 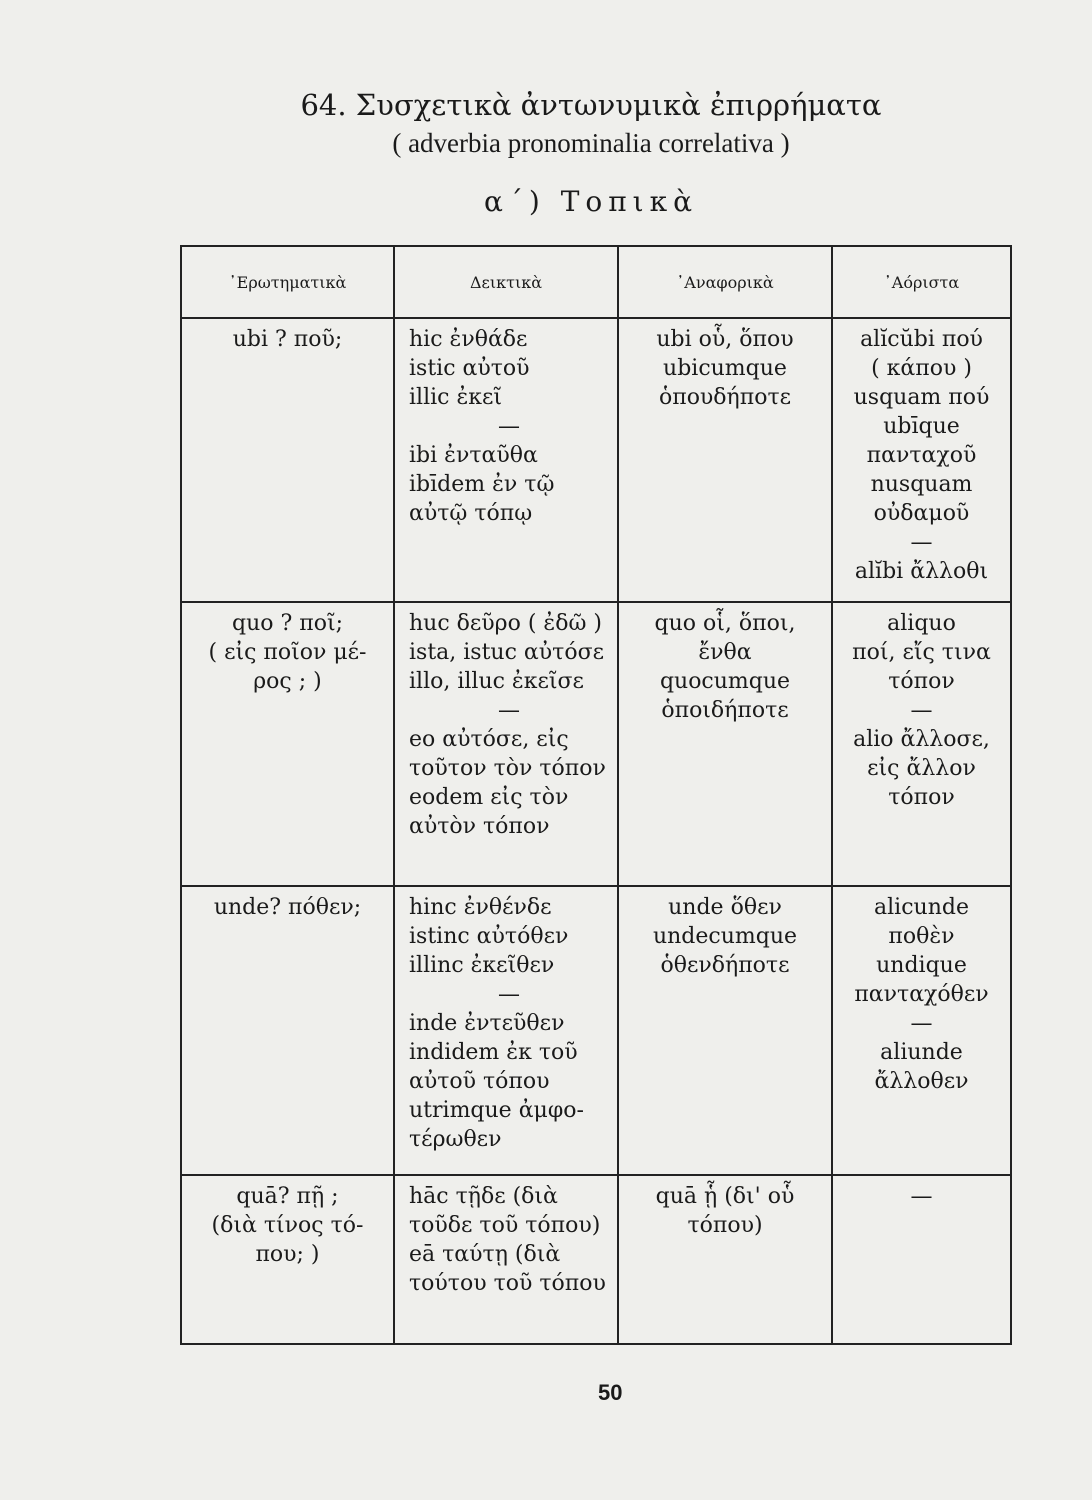 What do you see at coordinates (921, 397) in the screenshot?
I see `cell-line: usquam πού` at bounding box center [921, 397].